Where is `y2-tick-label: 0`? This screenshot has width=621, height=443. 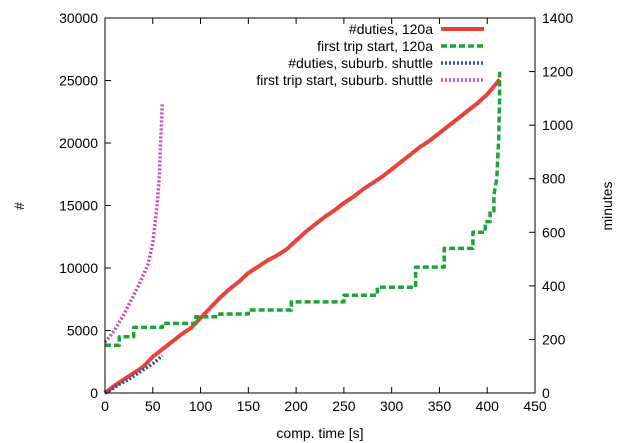 y2-tick-label: 0 is located at coordinates (546, 393).